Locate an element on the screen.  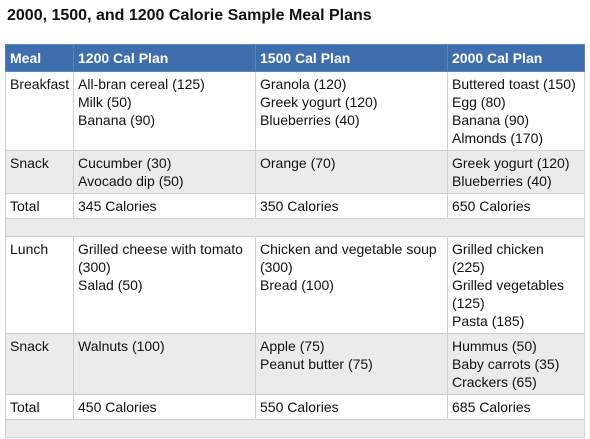
cell-line: Avocado dip (50) is located at coordinates (131, 181).